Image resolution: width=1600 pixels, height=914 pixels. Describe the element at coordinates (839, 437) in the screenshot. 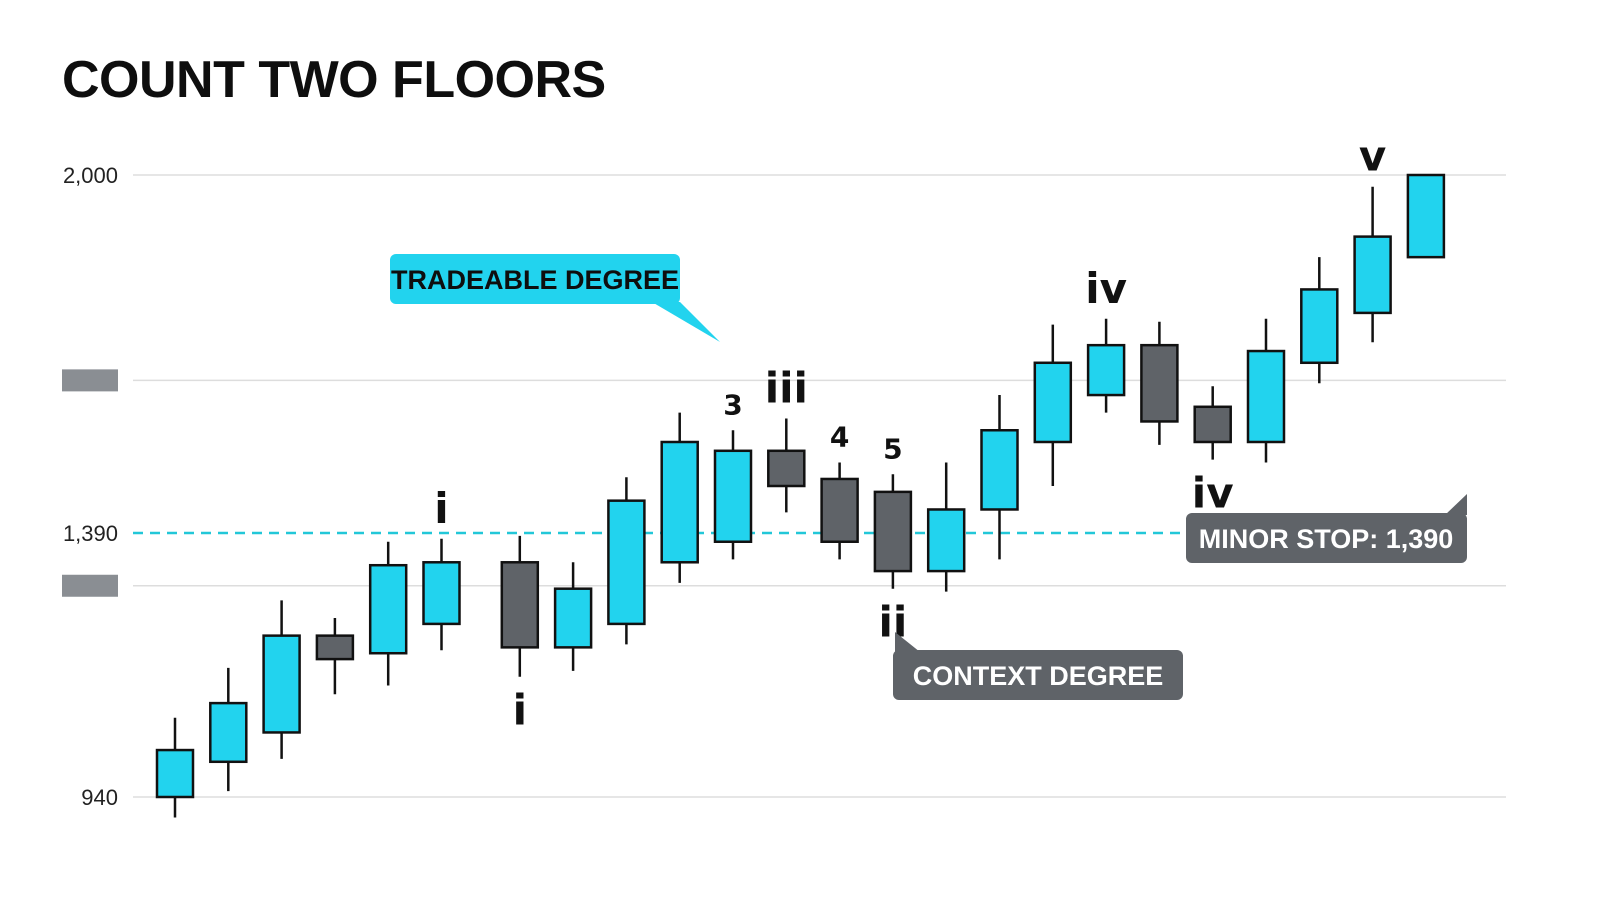

I see `wave-label: 4` at that location.